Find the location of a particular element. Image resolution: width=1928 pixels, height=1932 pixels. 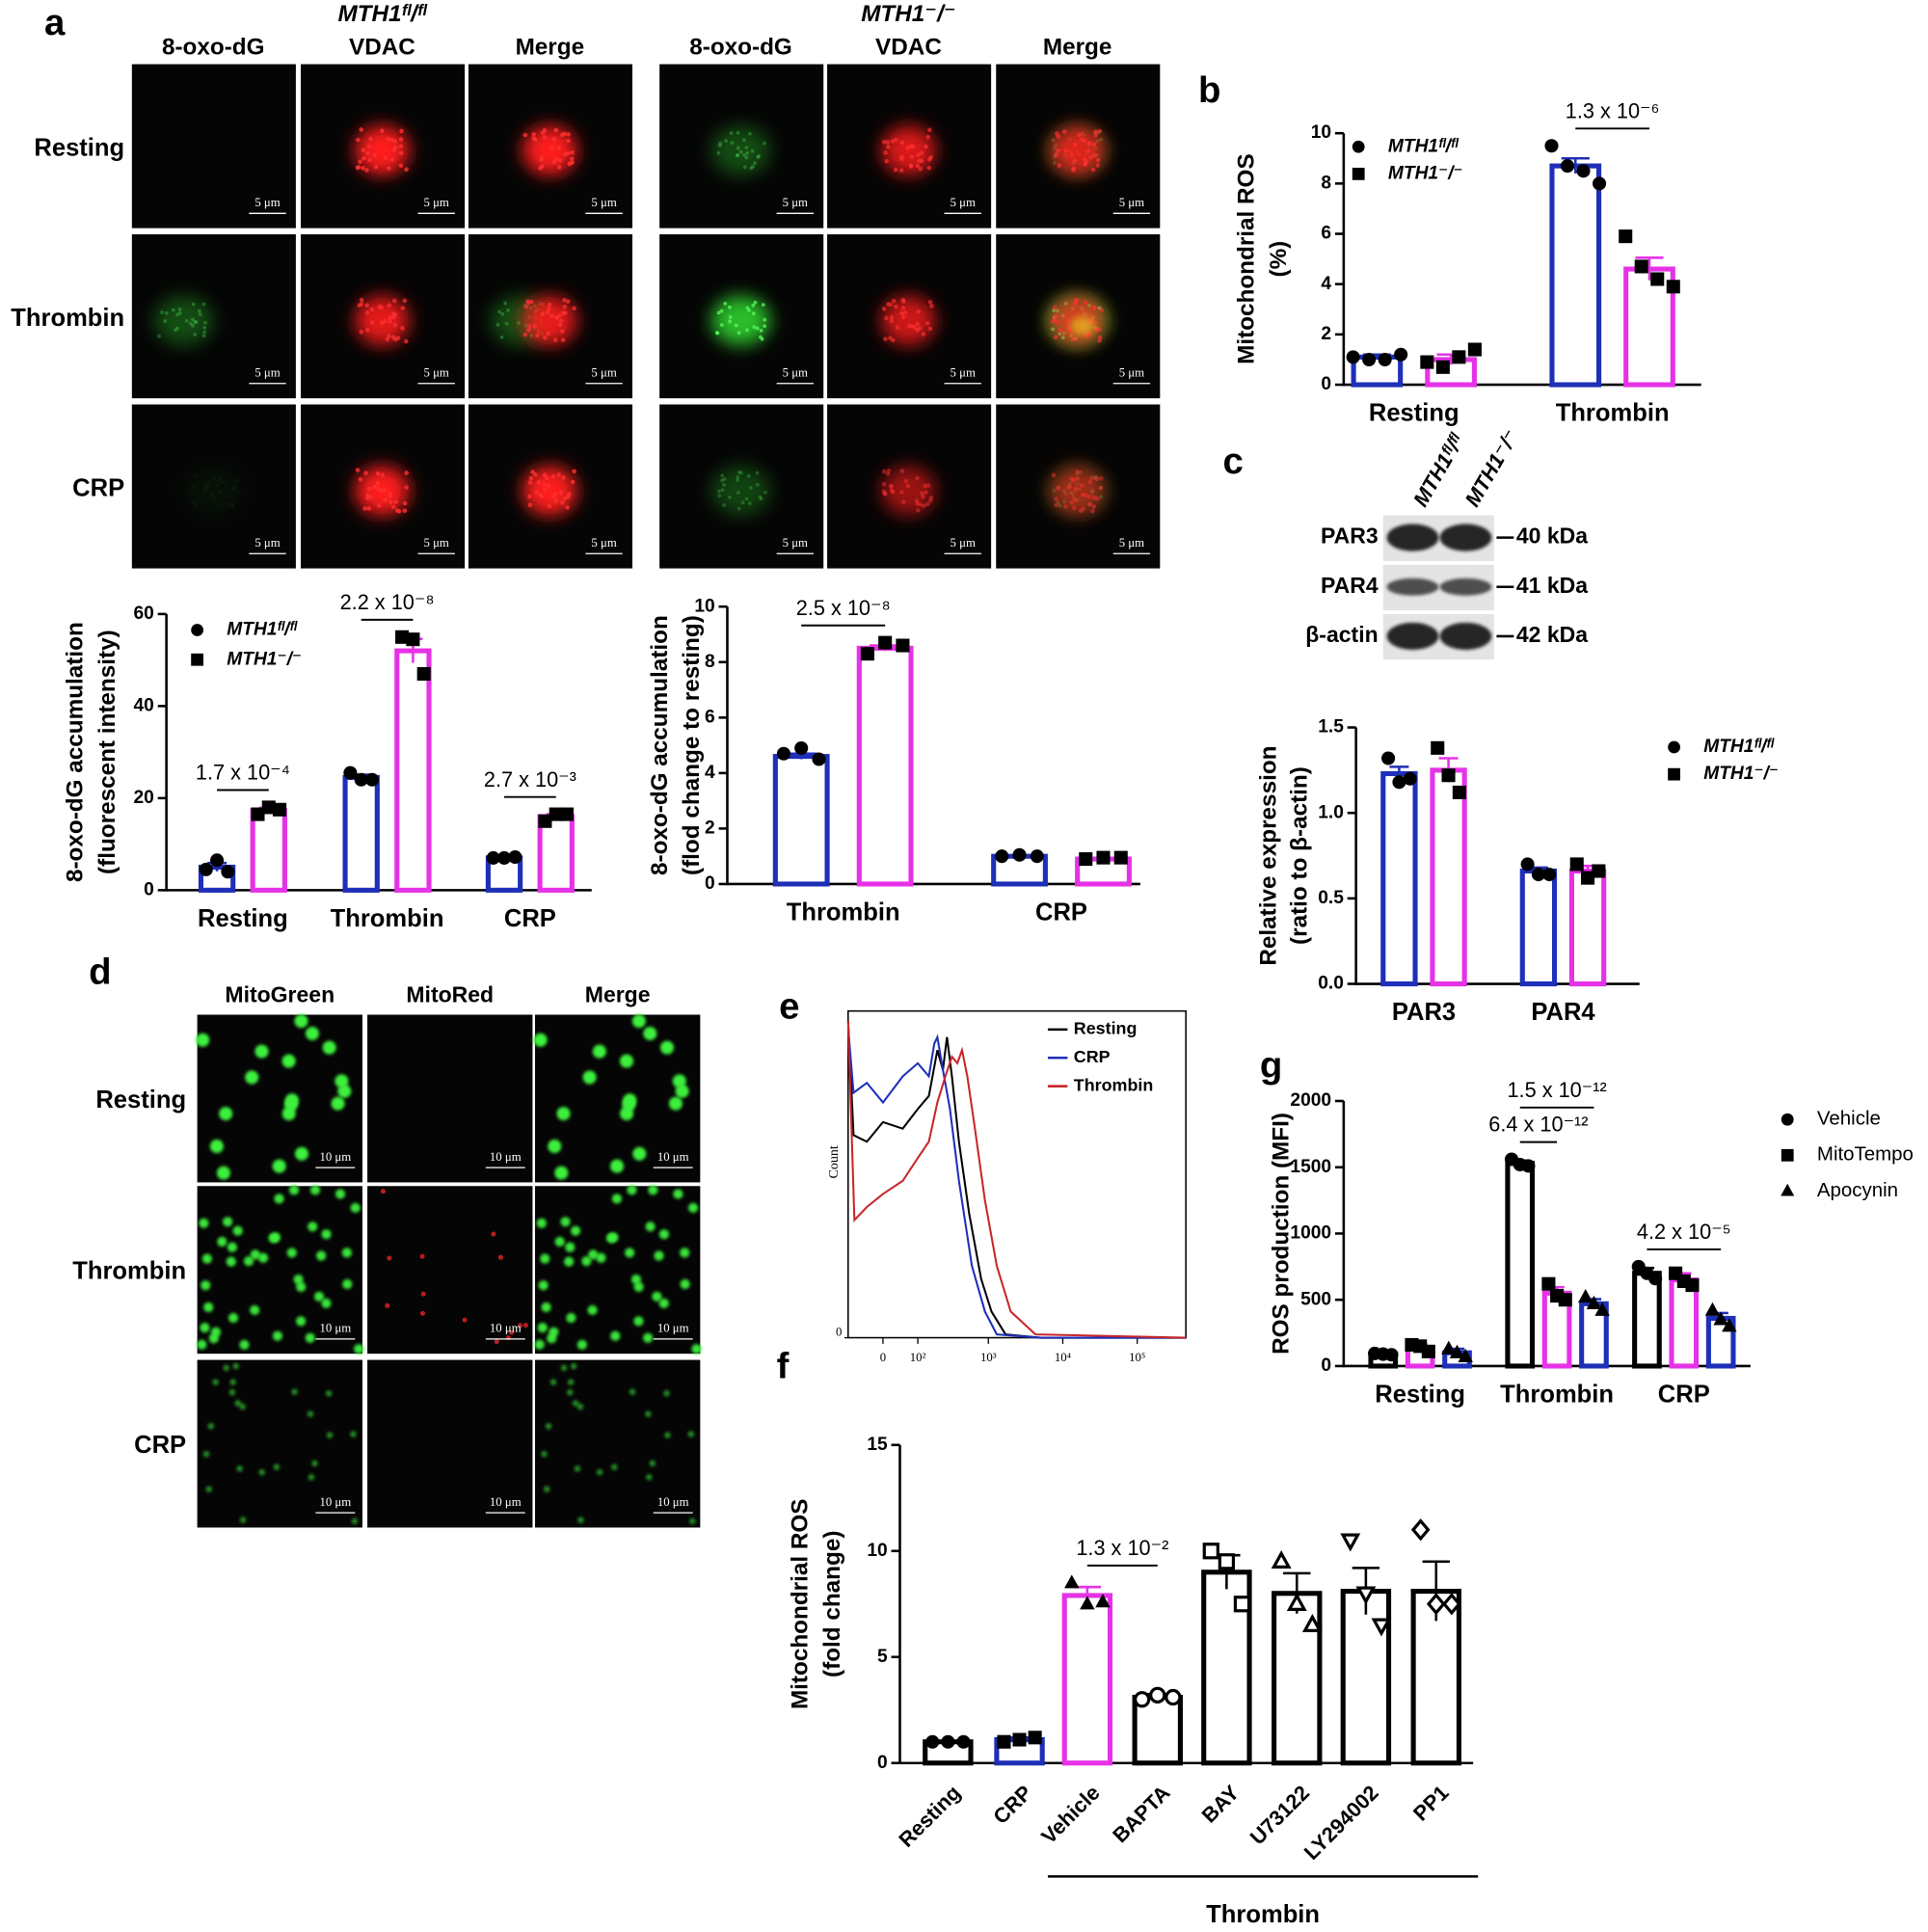

scale-bar-label: 10 μm is located at coordinates (673, 1157).